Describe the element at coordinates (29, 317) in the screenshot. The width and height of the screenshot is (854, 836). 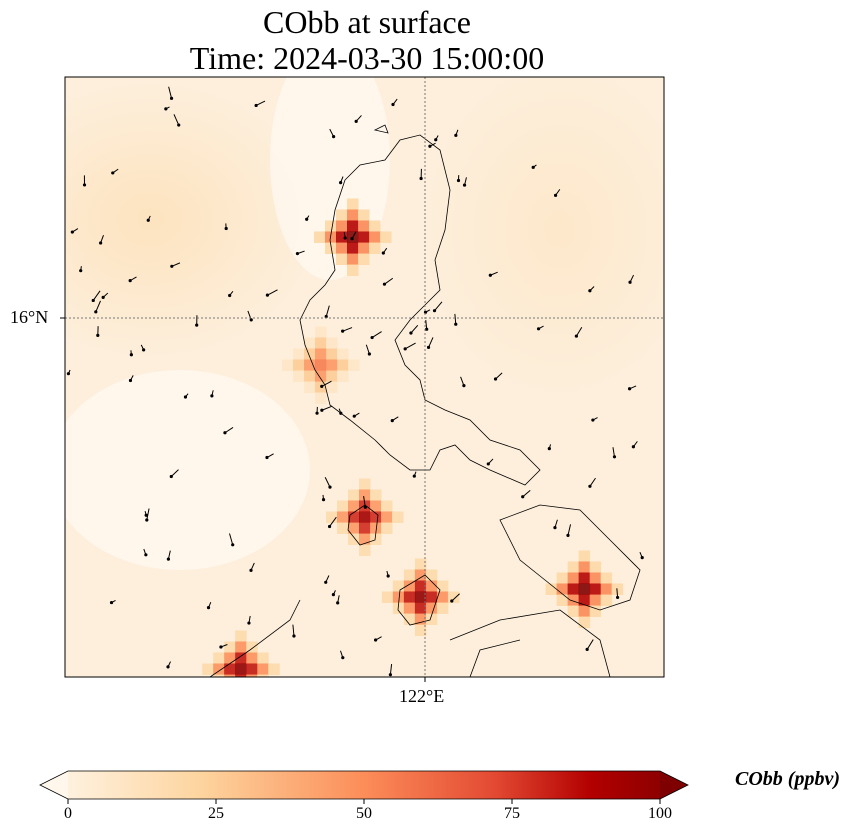
I see `lat-tick-label: 16°N` at that location.